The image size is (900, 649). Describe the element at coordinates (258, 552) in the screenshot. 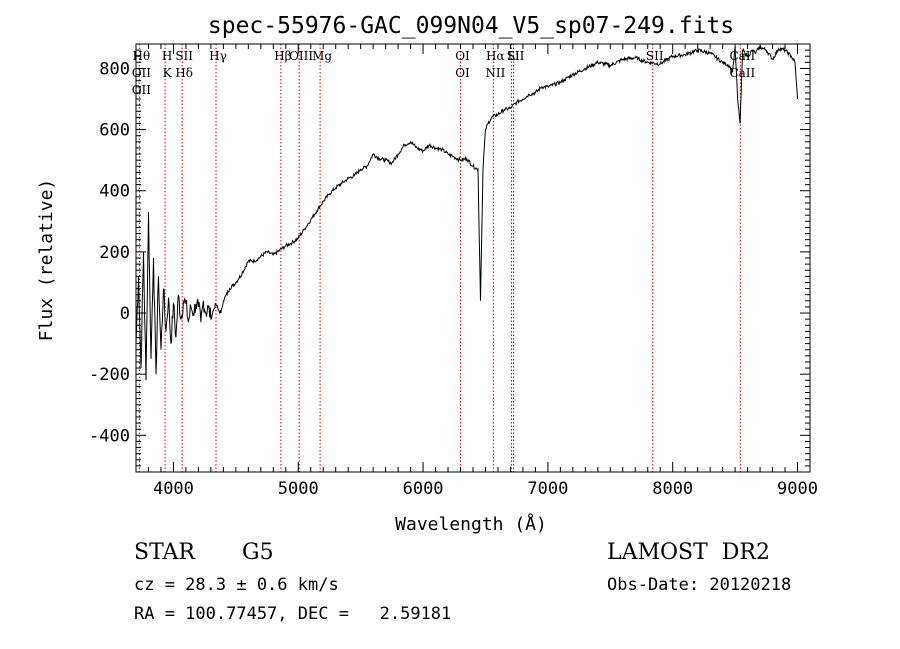

I see `object-subclass: G5` at that location.